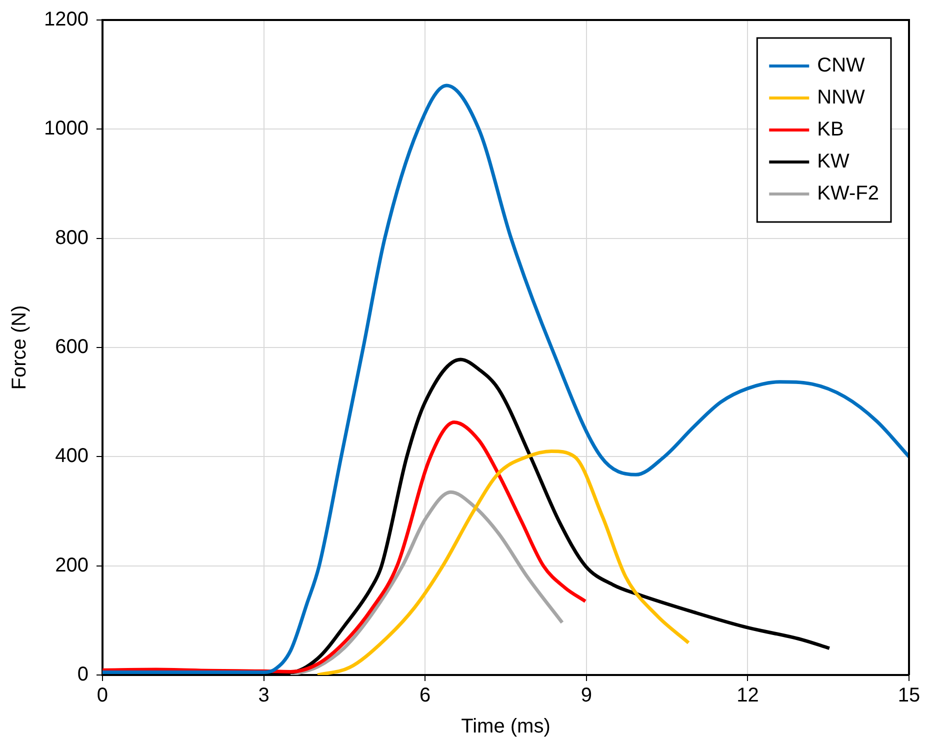 Image resolution: width=927 pixels, height=747 pixels. I want to click on legend-label: KW, so click(833, 161).